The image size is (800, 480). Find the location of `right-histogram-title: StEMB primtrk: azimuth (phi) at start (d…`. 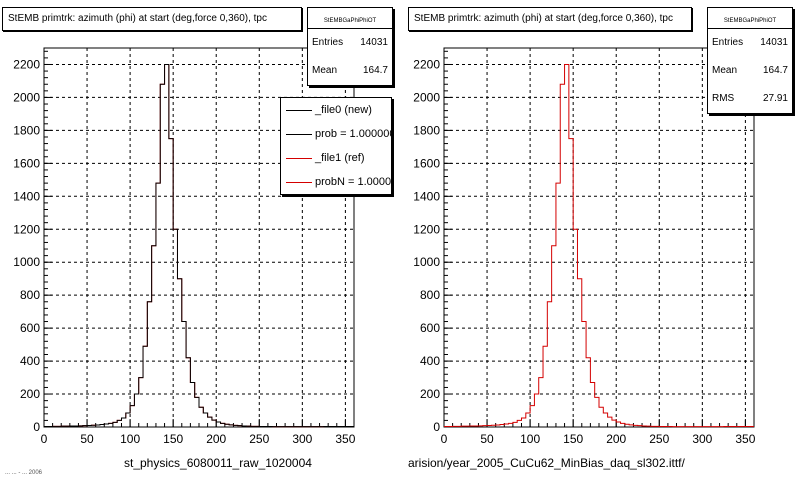

right-histogram-title: StEMB primtrk: azimuth (phi) at start (d… is located at coordinates (550, 19).